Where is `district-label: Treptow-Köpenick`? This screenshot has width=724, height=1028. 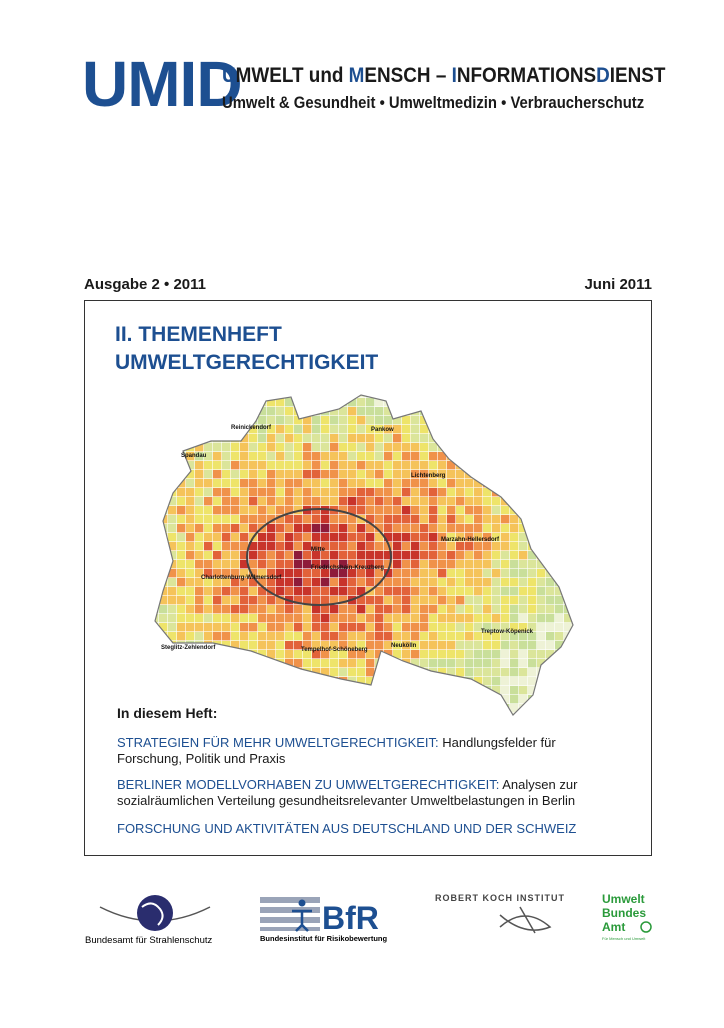
district-label: Treptow-Köpenick is located at coordinates (507, 632).